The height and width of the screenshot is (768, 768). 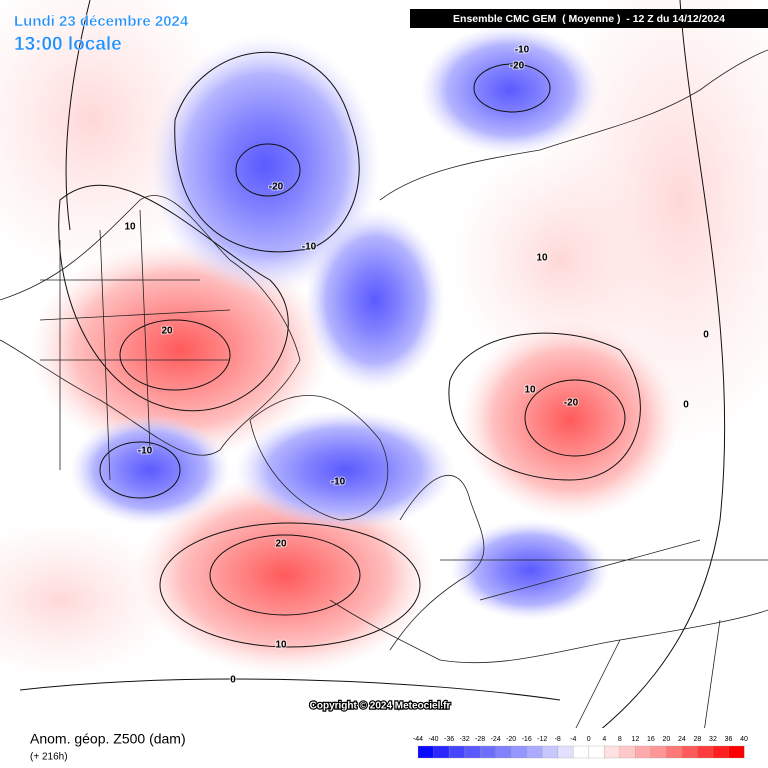 What do you see at coordinates (744, 739) in the screenshot?
I see `colorbar-tick-label: 40` at bounding box center [744, 739].